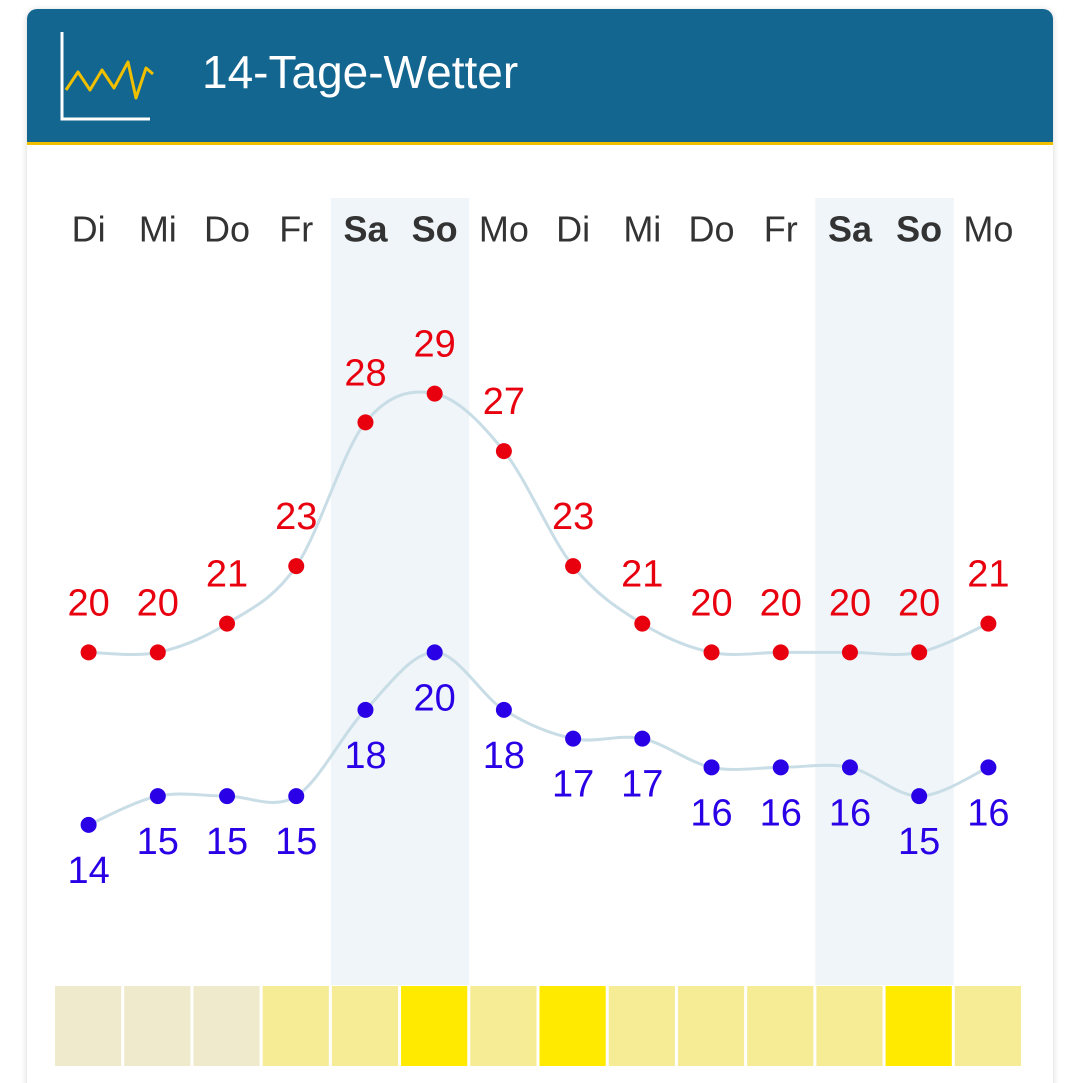 This screenshot has height=1083, width=1080. What do you see at coordinates (107, 76) in the screenshot?
I see `header-icon` at bounding box center [107, 76].